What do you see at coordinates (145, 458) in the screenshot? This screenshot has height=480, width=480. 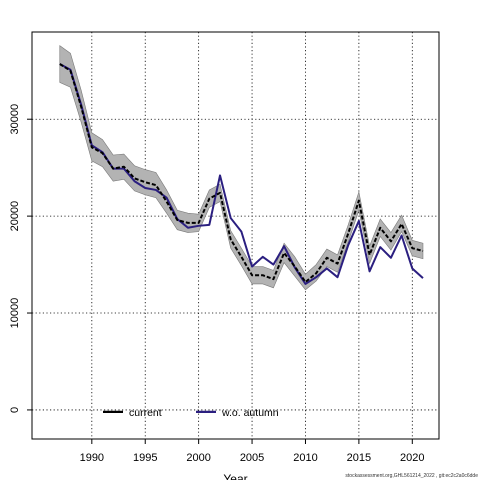 I see `x-tick-label: 1995` at bounding box center [145, 458].